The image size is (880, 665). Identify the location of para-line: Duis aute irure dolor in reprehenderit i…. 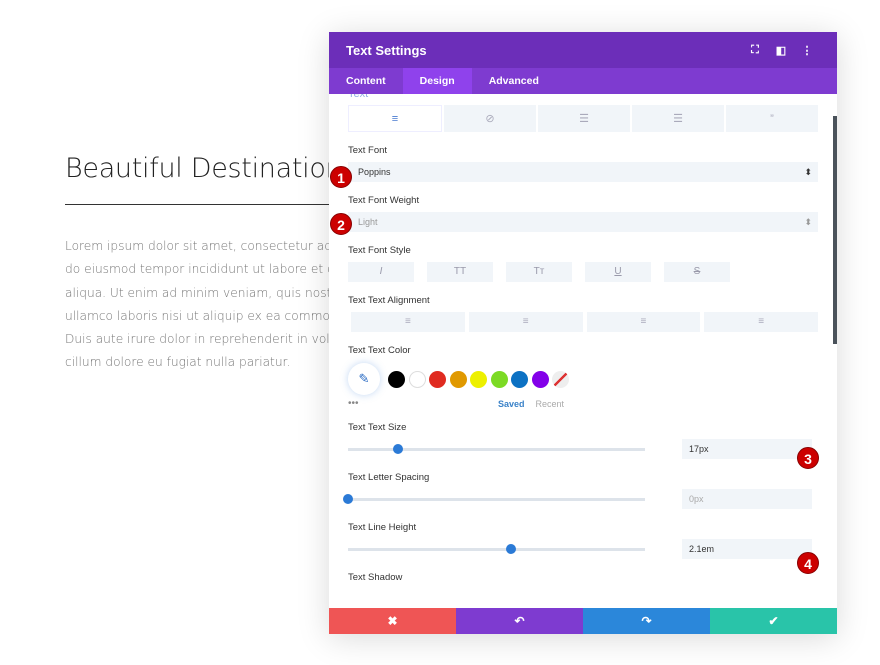
(214, 339).